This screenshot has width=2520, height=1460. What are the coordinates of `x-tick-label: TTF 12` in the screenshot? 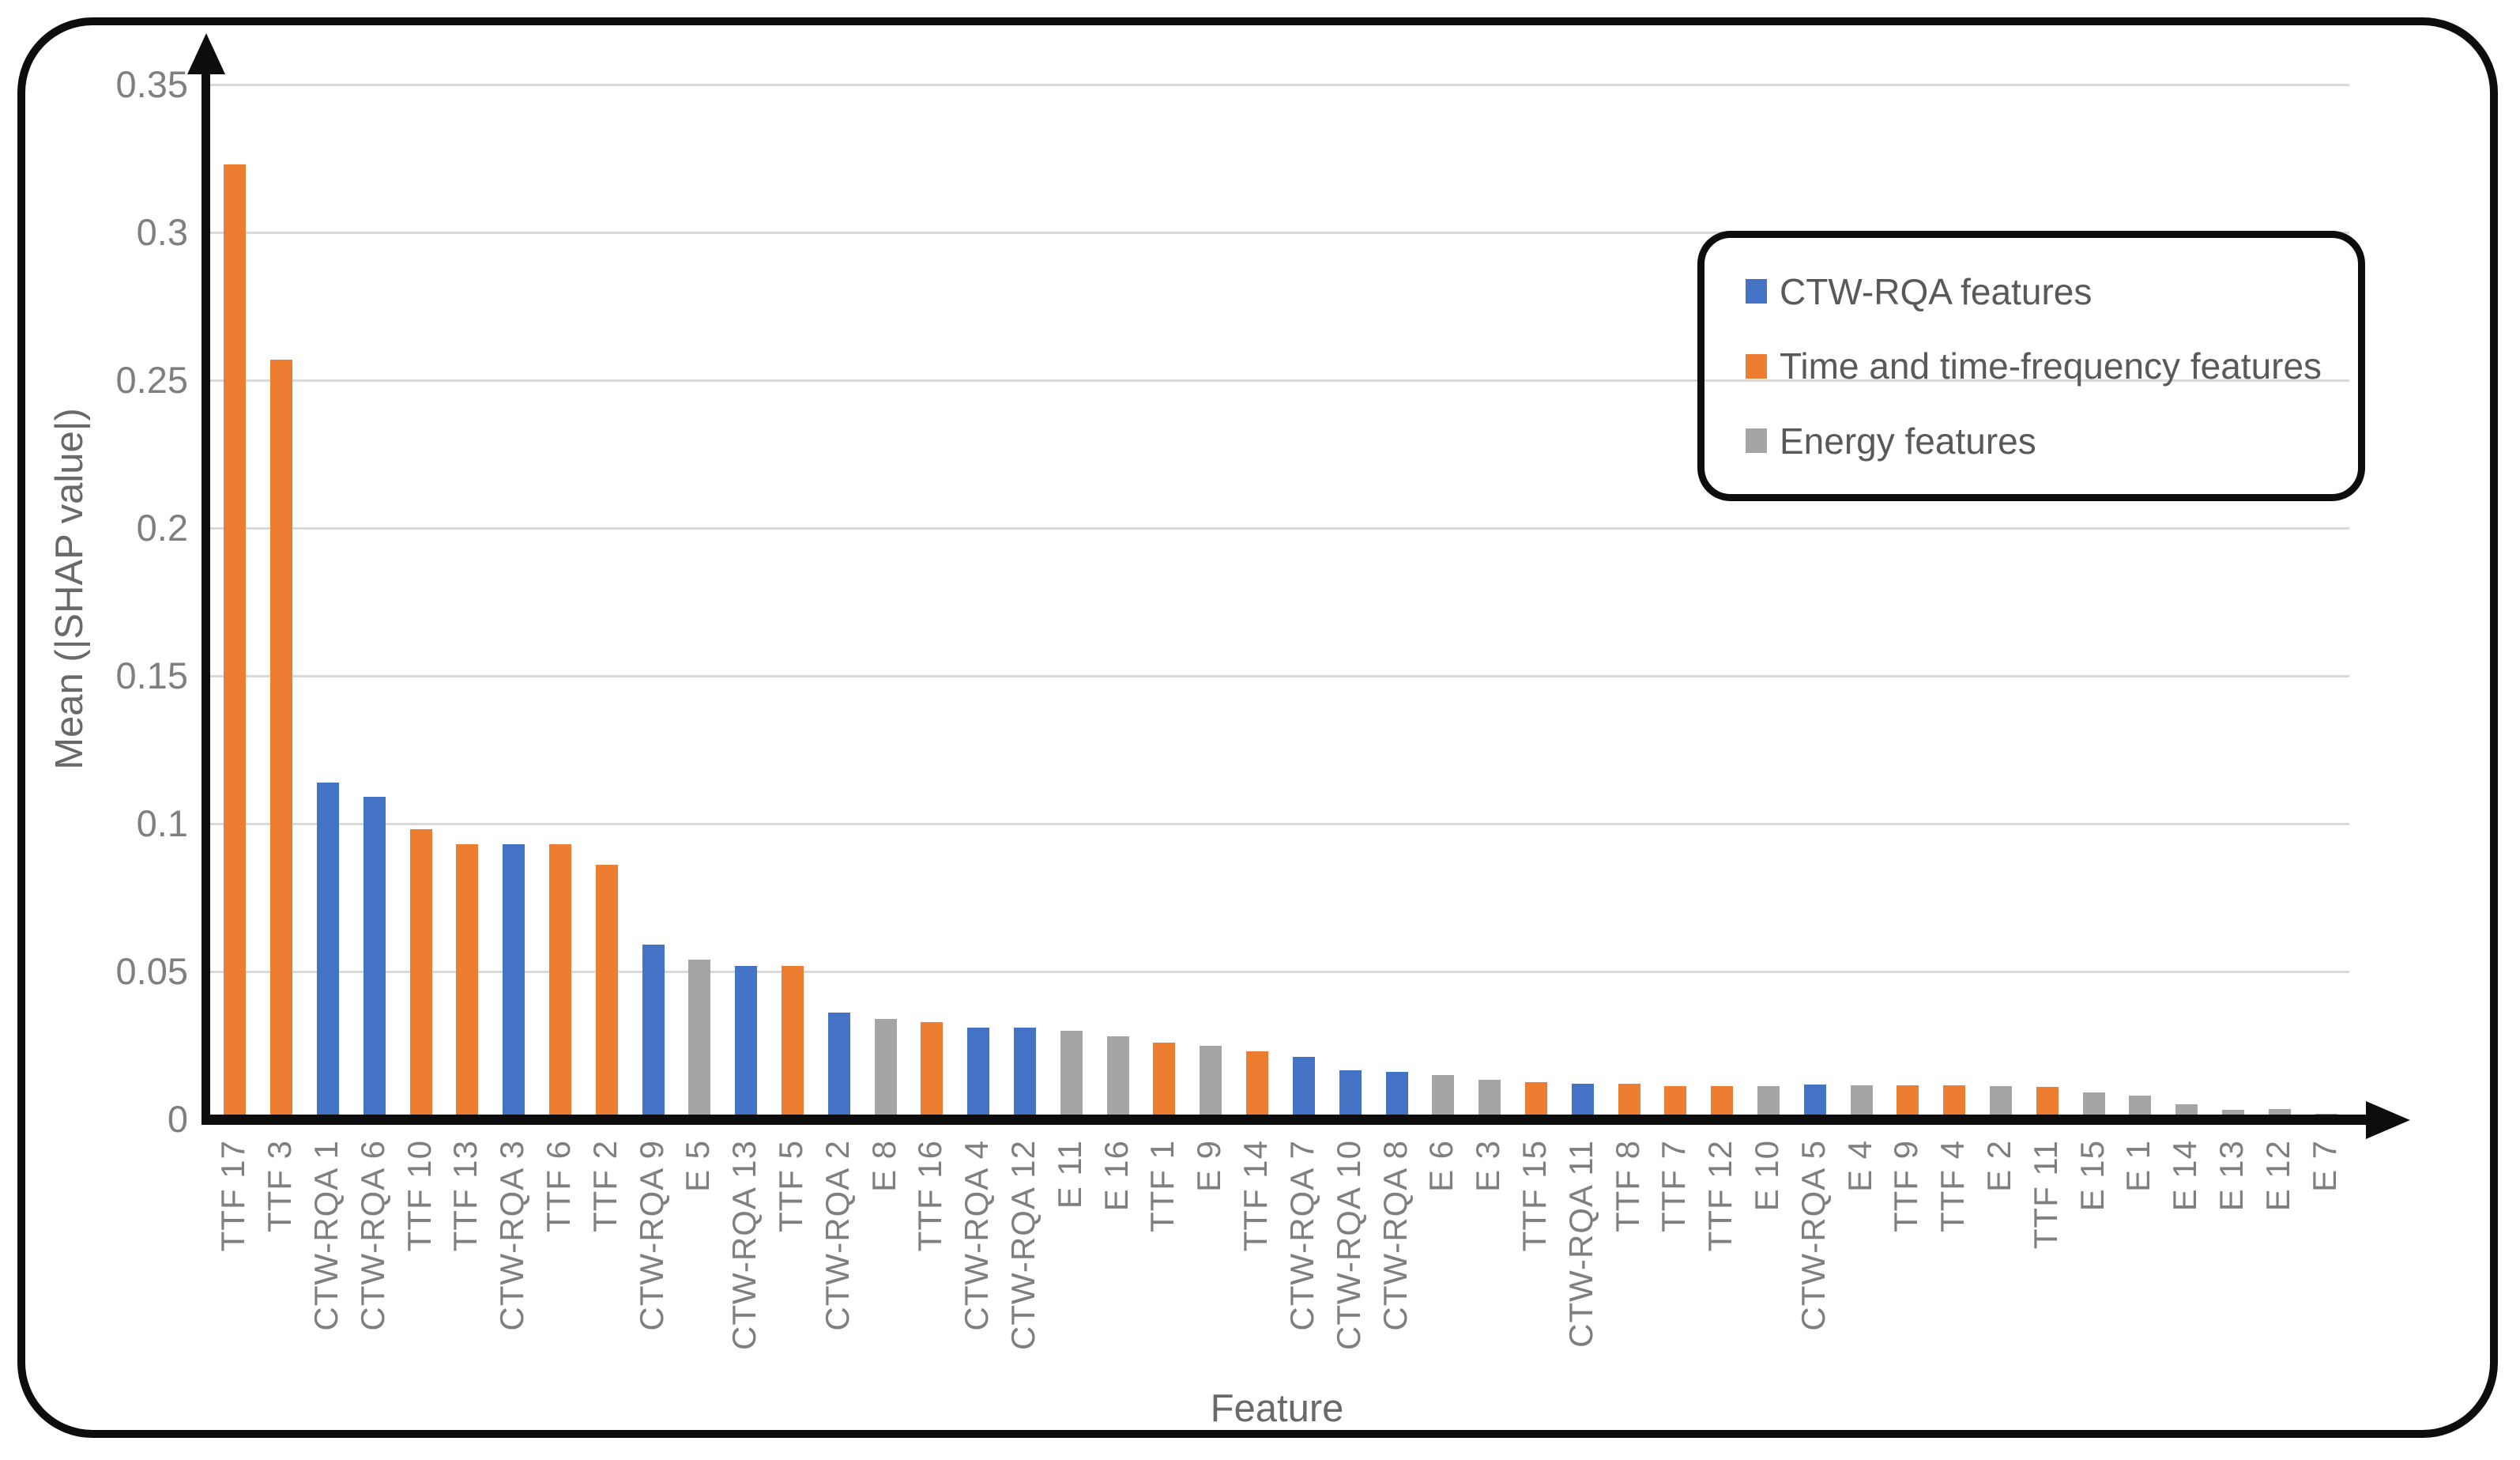 It's located at (1720, 1196).